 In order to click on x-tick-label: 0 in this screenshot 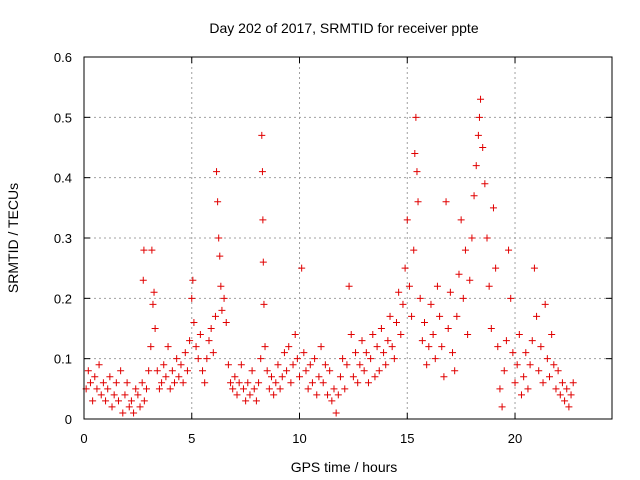, I will do `click(83, 438)`.